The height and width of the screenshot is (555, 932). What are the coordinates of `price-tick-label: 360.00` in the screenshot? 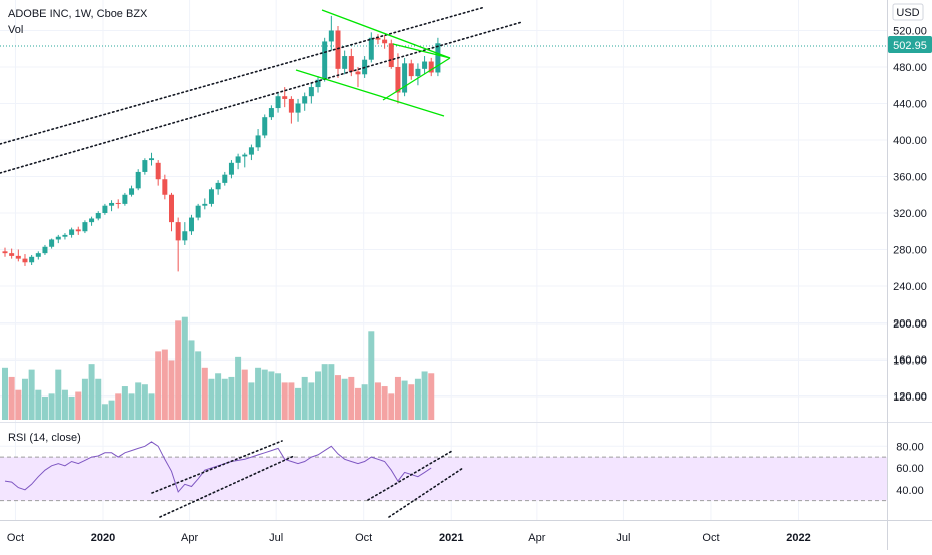 It's located at (910, 178).